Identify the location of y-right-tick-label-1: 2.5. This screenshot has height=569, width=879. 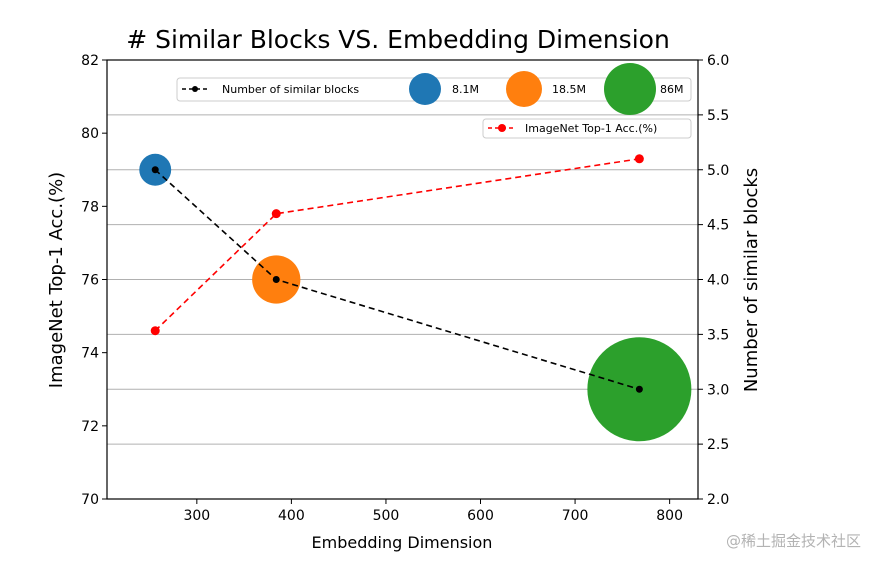
(718, 445).